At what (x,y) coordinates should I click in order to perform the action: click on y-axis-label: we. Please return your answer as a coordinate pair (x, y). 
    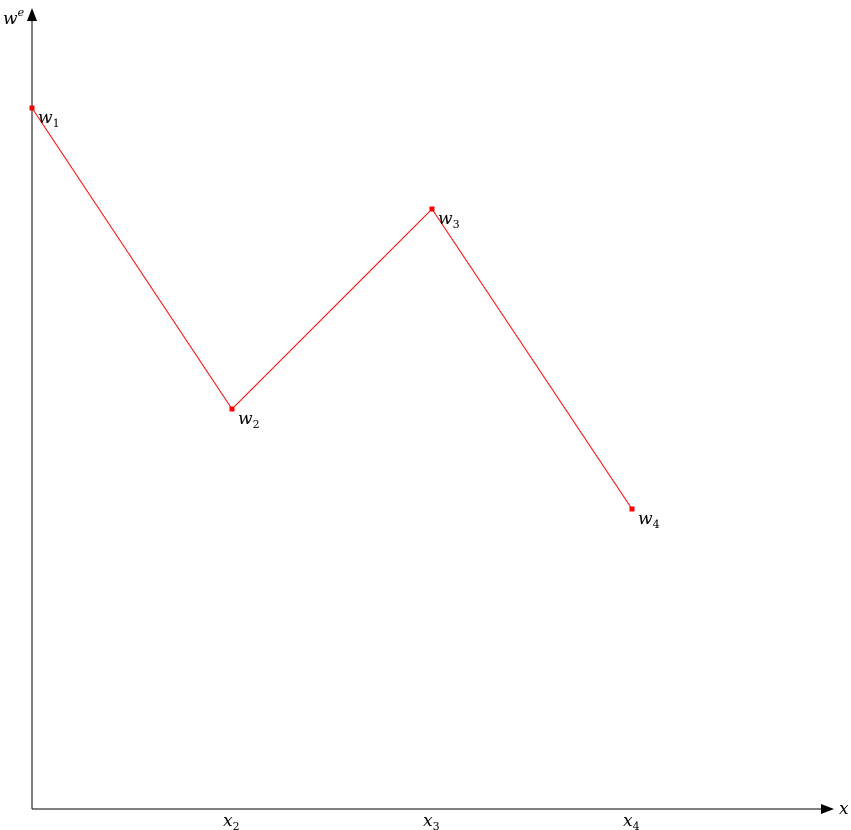
    Looking at the image, I should click on (14, 17).